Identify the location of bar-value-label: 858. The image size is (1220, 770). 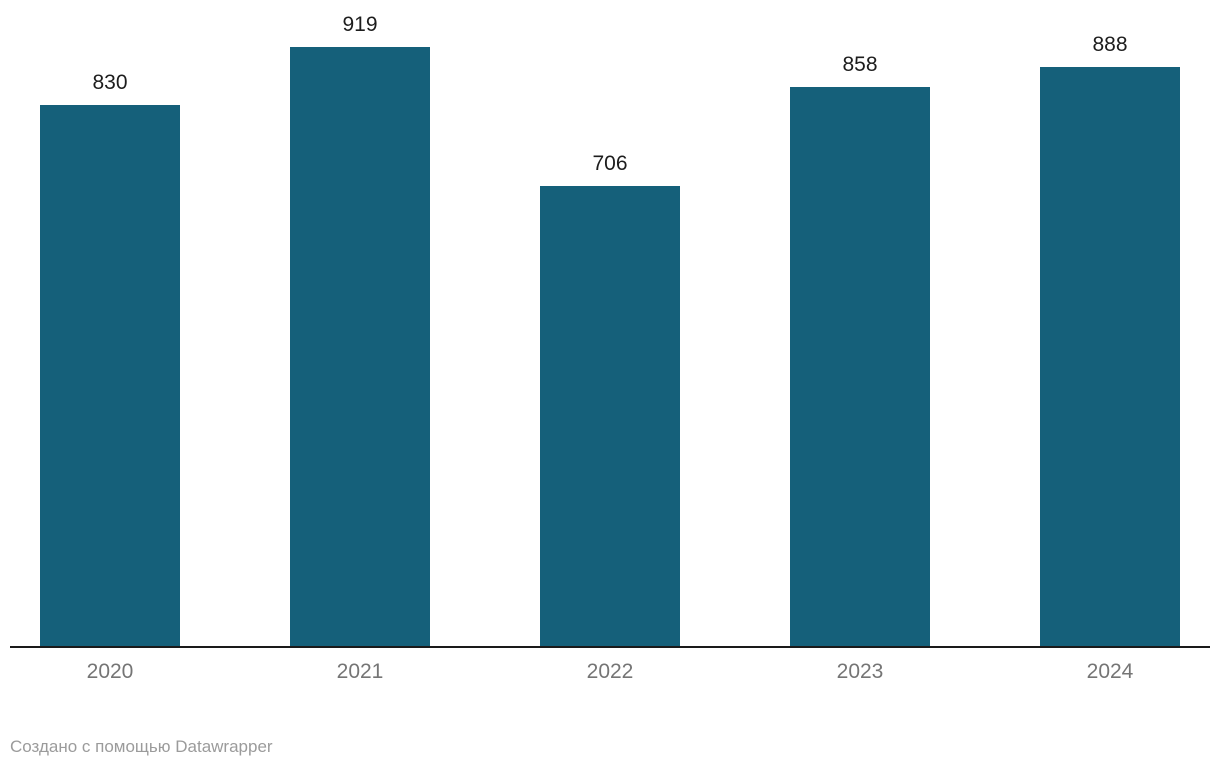
(860, 64).